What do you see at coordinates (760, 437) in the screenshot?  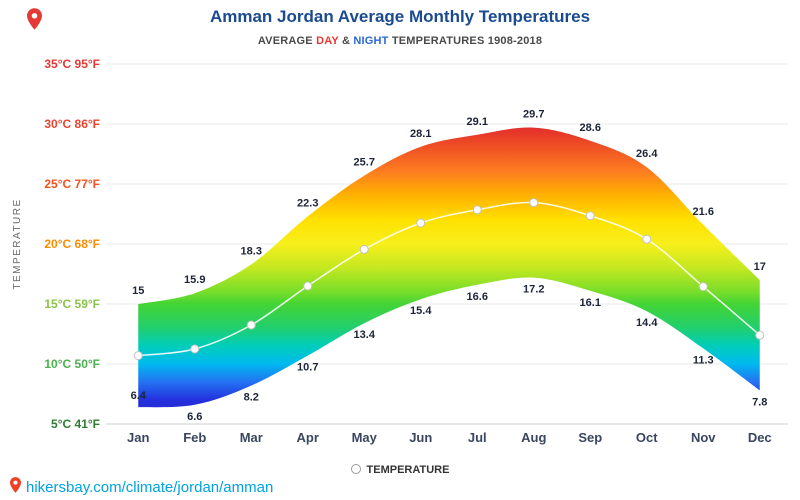 I see `x-tick-label: Dec` at bounding box center [760, 437].